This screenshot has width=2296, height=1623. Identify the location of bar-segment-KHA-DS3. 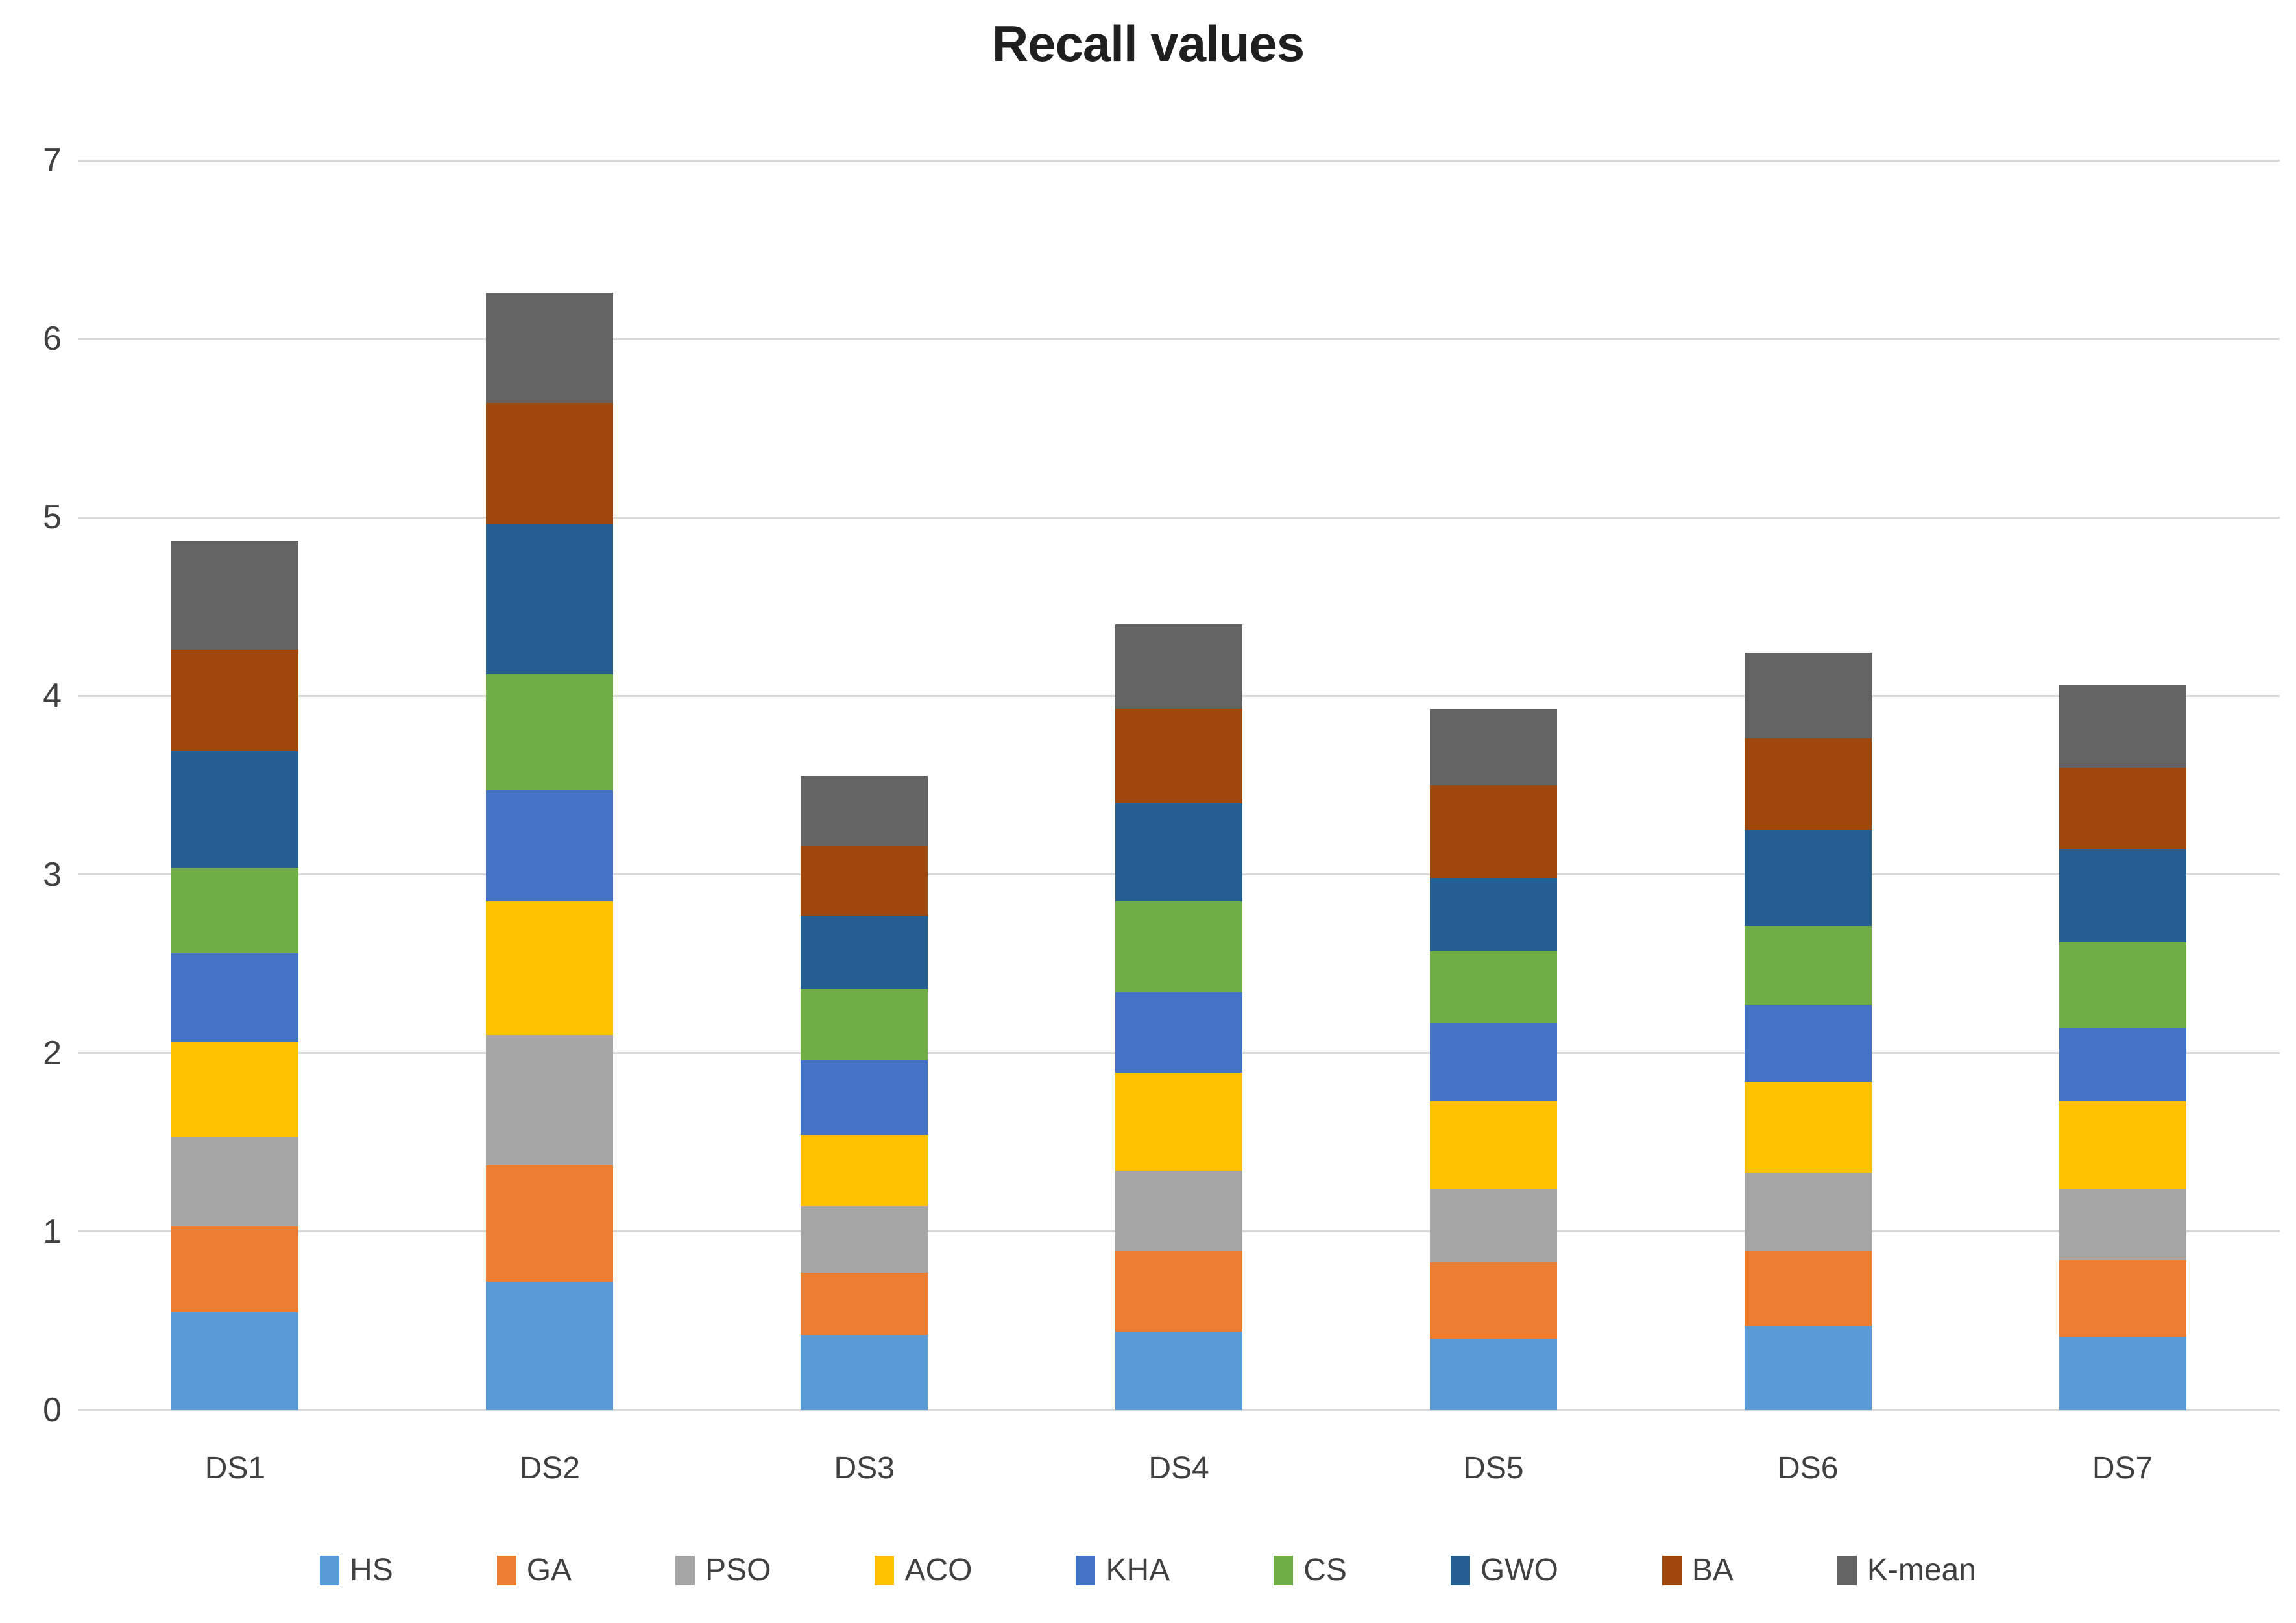
(864, 1098).